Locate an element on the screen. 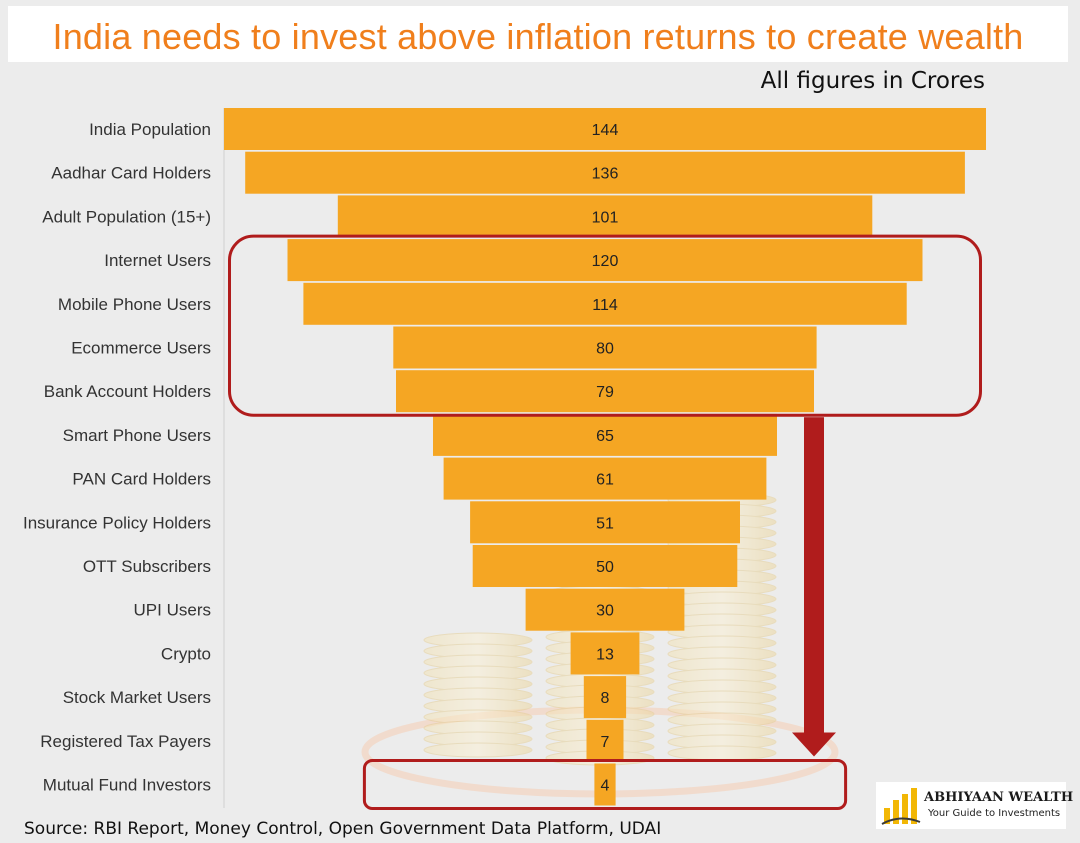 The width and height of the screenshot is (1080, 843). value-label-ott-subscribers: 50 is located at coordinates (605, 567).